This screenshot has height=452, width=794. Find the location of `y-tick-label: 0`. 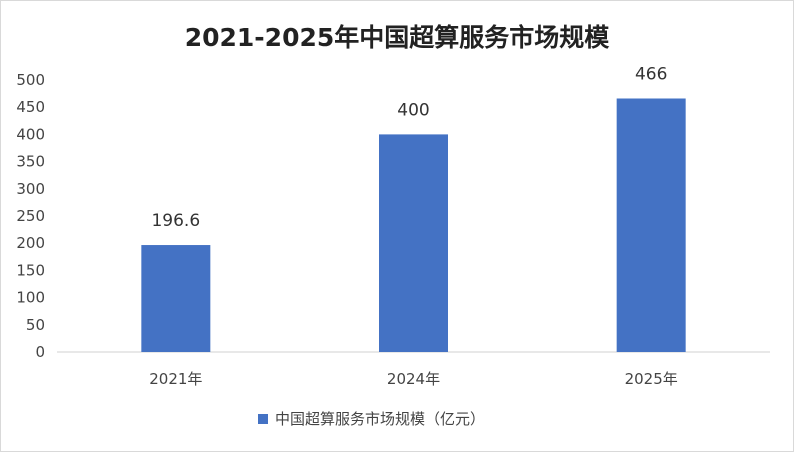

y-tick-label: 0 is located at coordinates (40, 352).